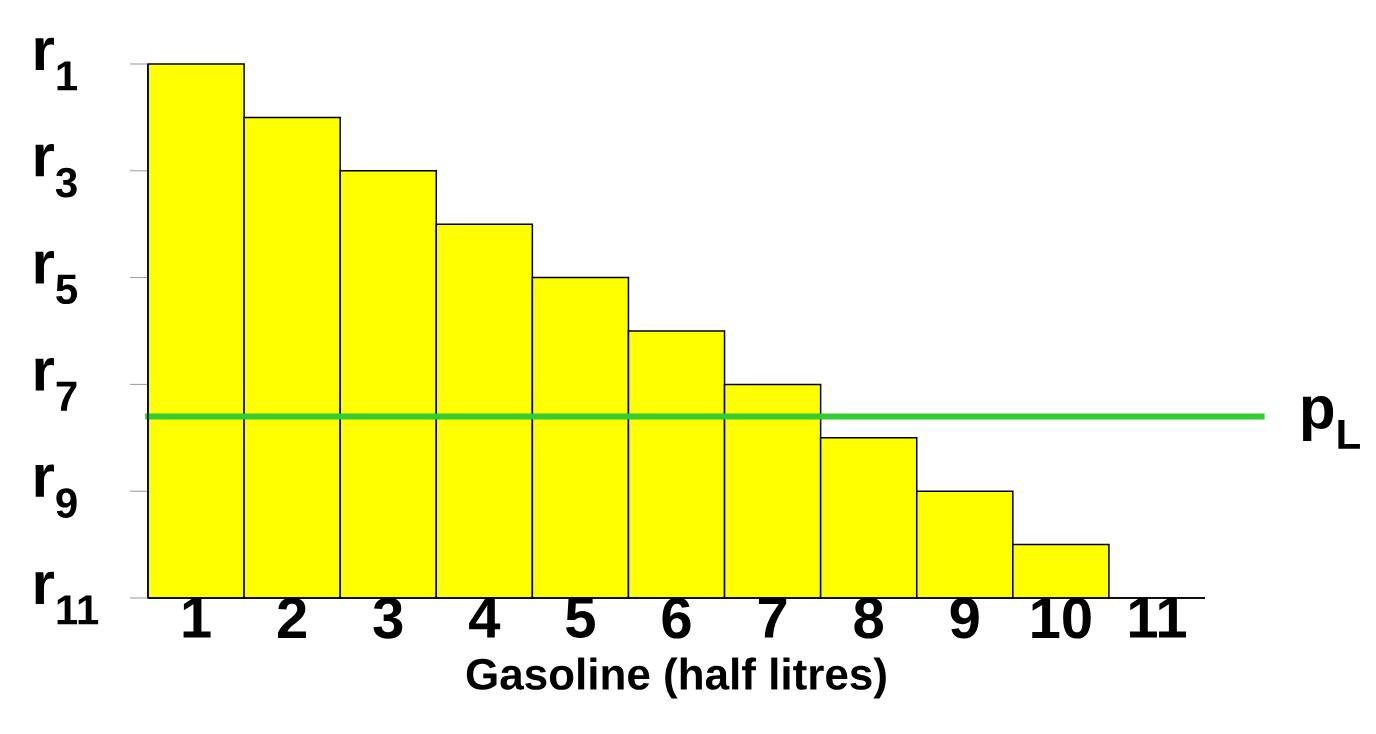 The image size is (1376, 734). What do you see at coordinates (56, 491) in the screenshot?
I see `text: r$_{9}$` at bounding box center [56, 491].